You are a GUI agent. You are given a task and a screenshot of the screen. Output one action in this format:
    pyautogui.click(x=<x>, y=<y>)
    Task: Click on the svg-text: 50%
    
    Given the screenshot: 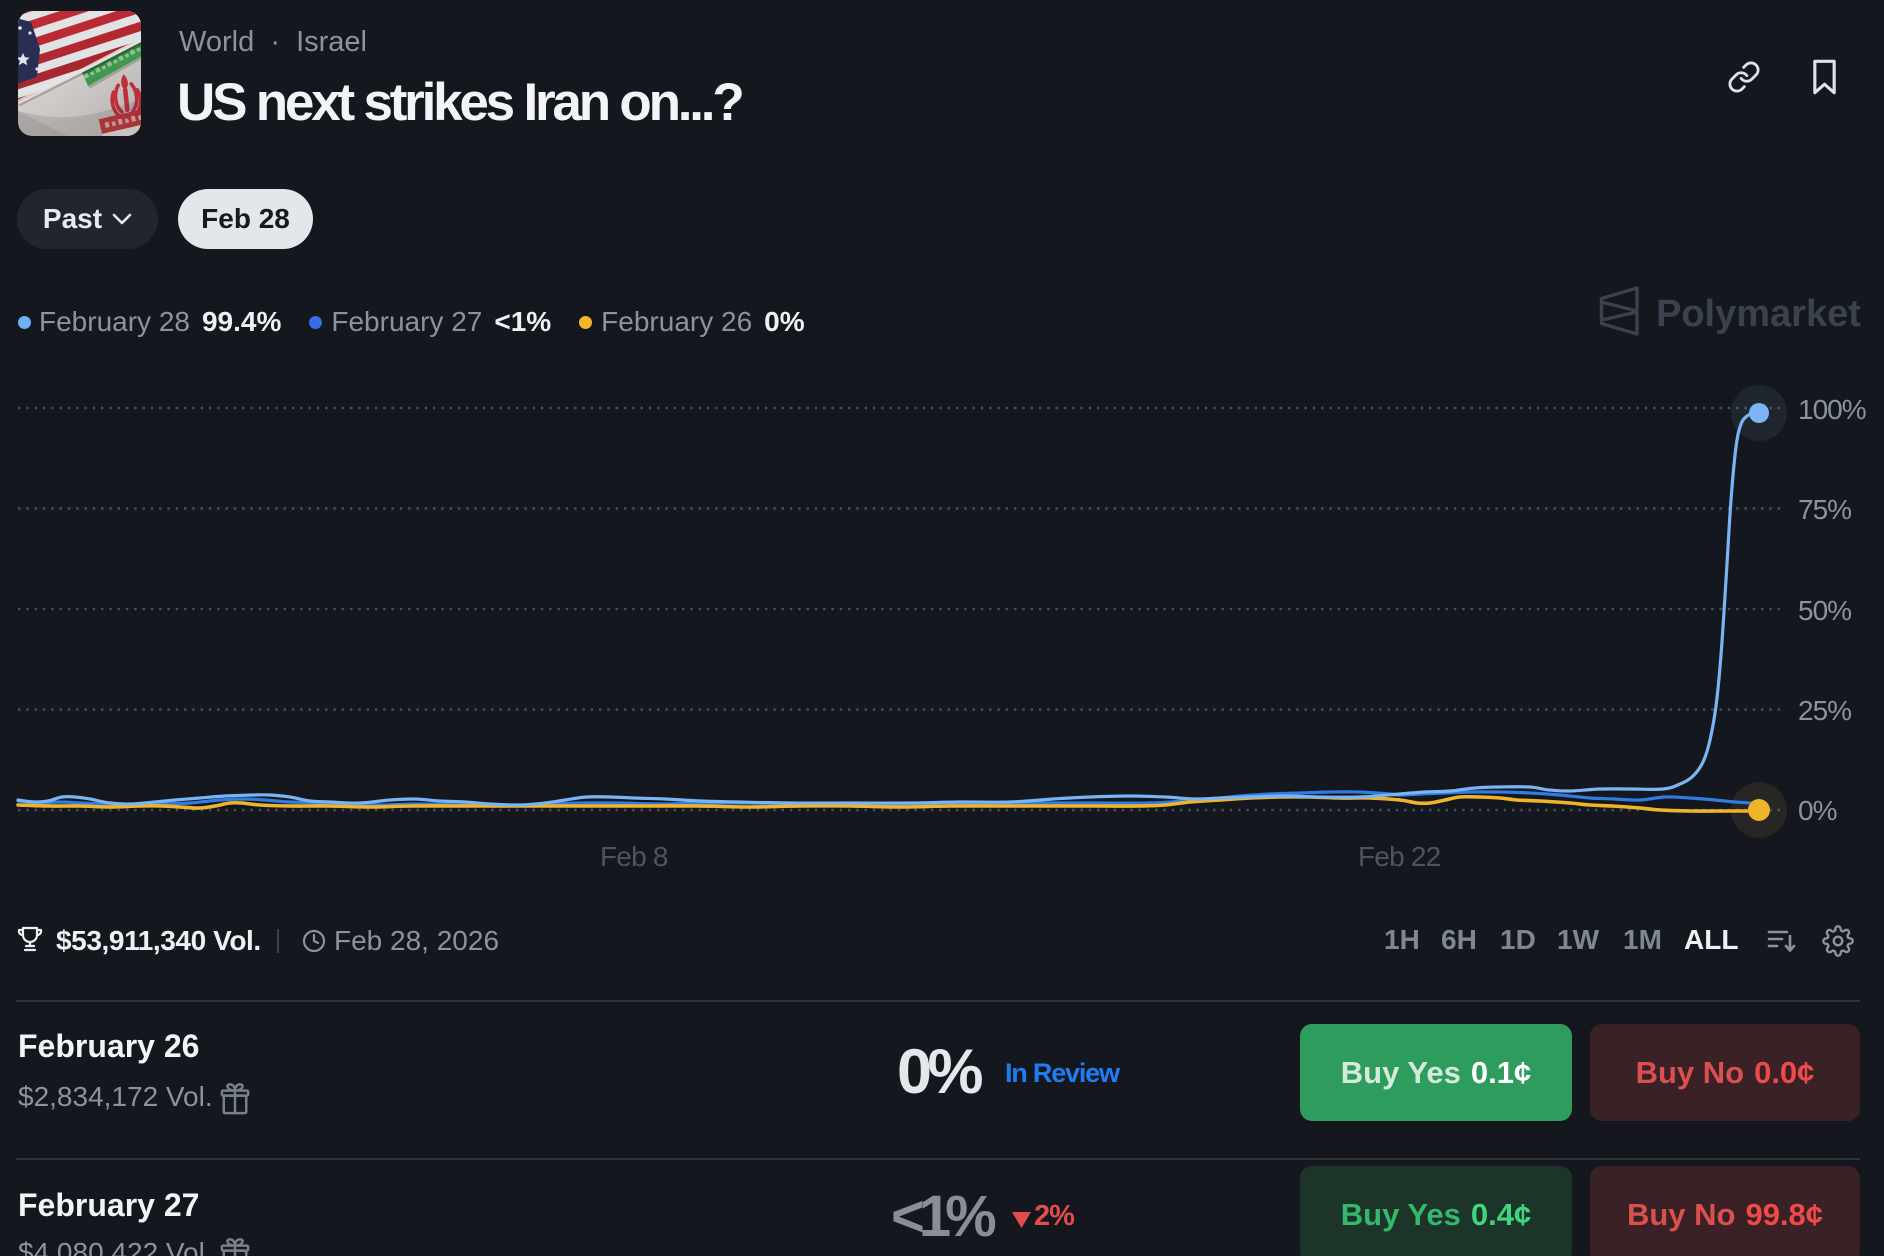 What is the action you would take?
    pyautogui.click(x=1824, y=610)
    